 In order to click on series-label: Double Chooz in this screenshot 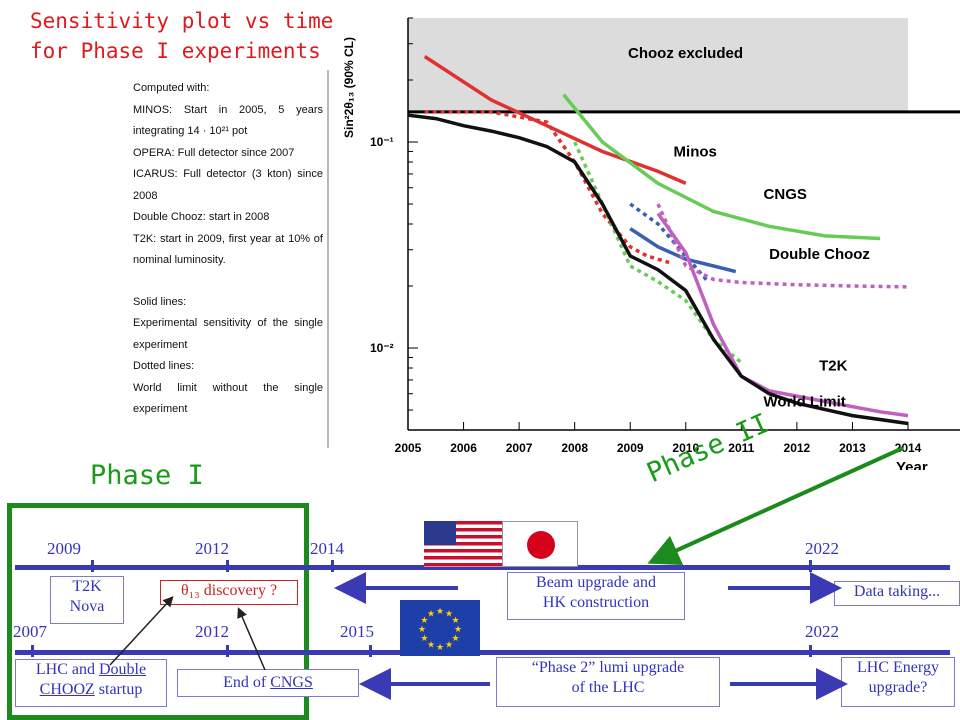, I will do `click(819, 254)`.